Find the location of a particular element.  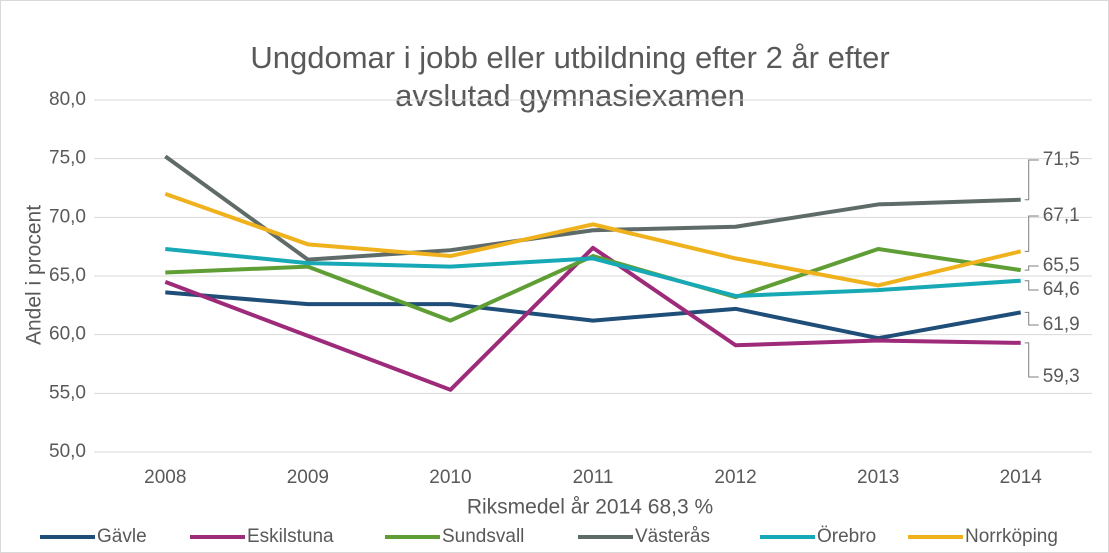

data-label: 64,6 is located at coordinates (1061, 289).